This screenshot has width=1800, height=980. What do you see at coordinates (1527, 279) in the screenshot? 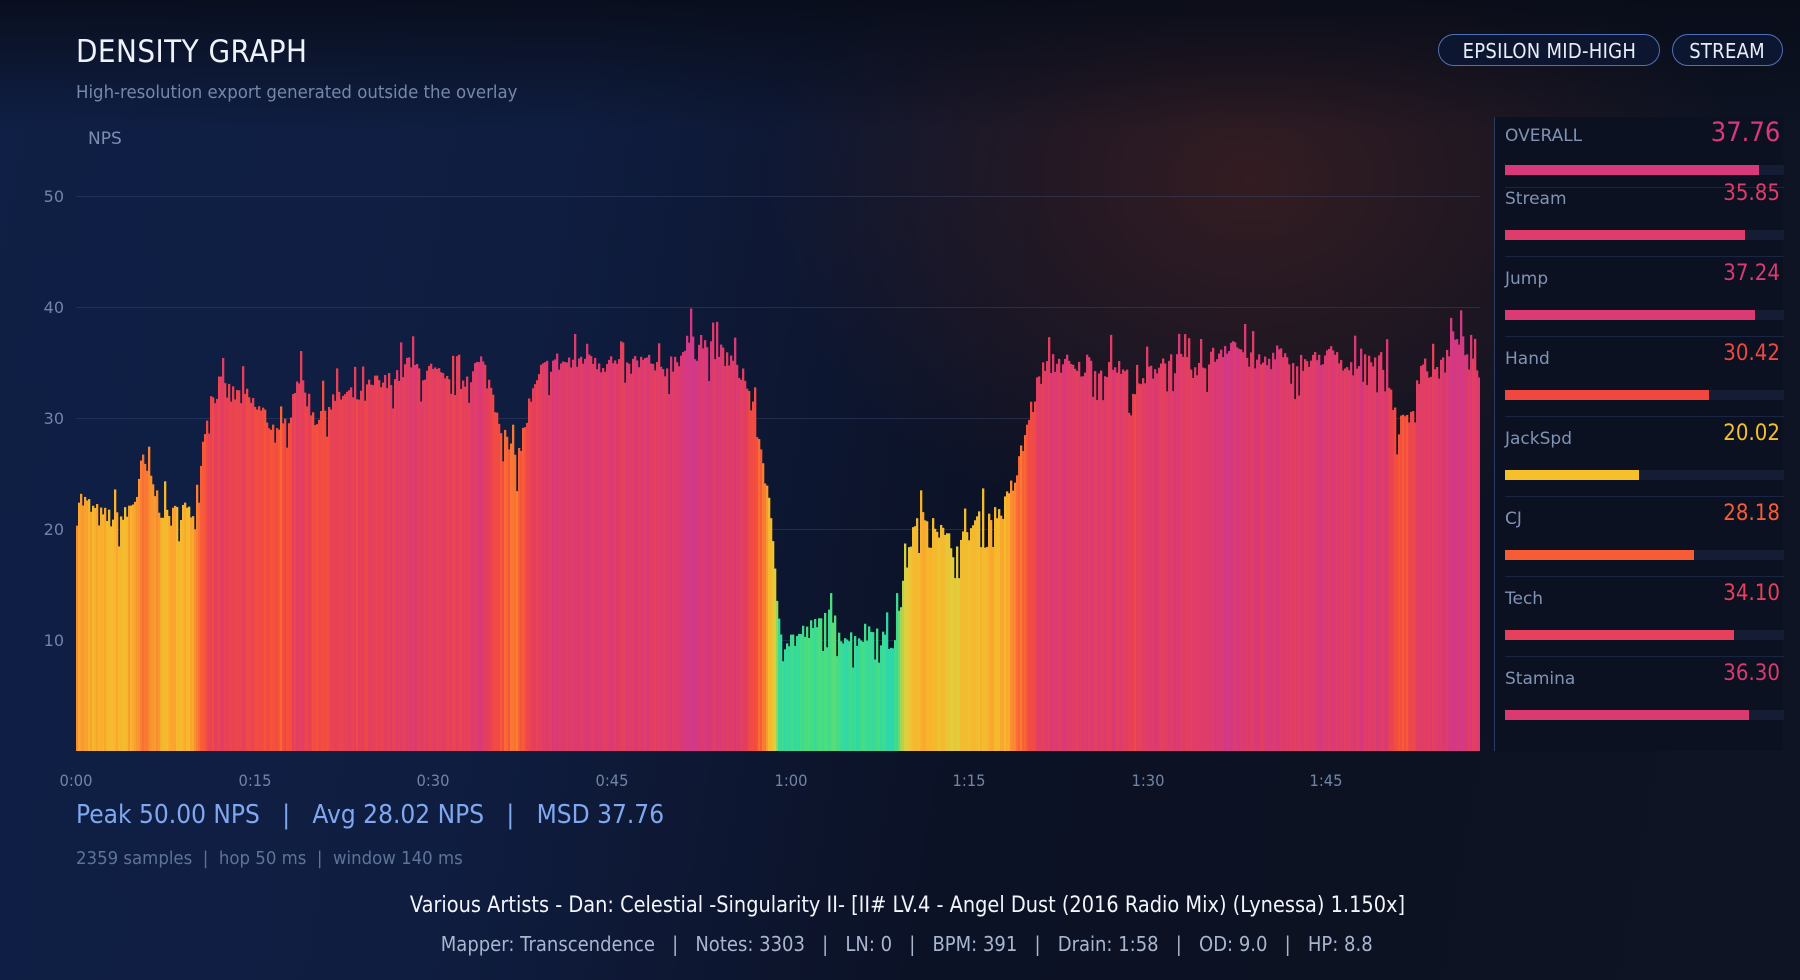
I see `skill-label: Jump` at bounding box center [1527, 279].